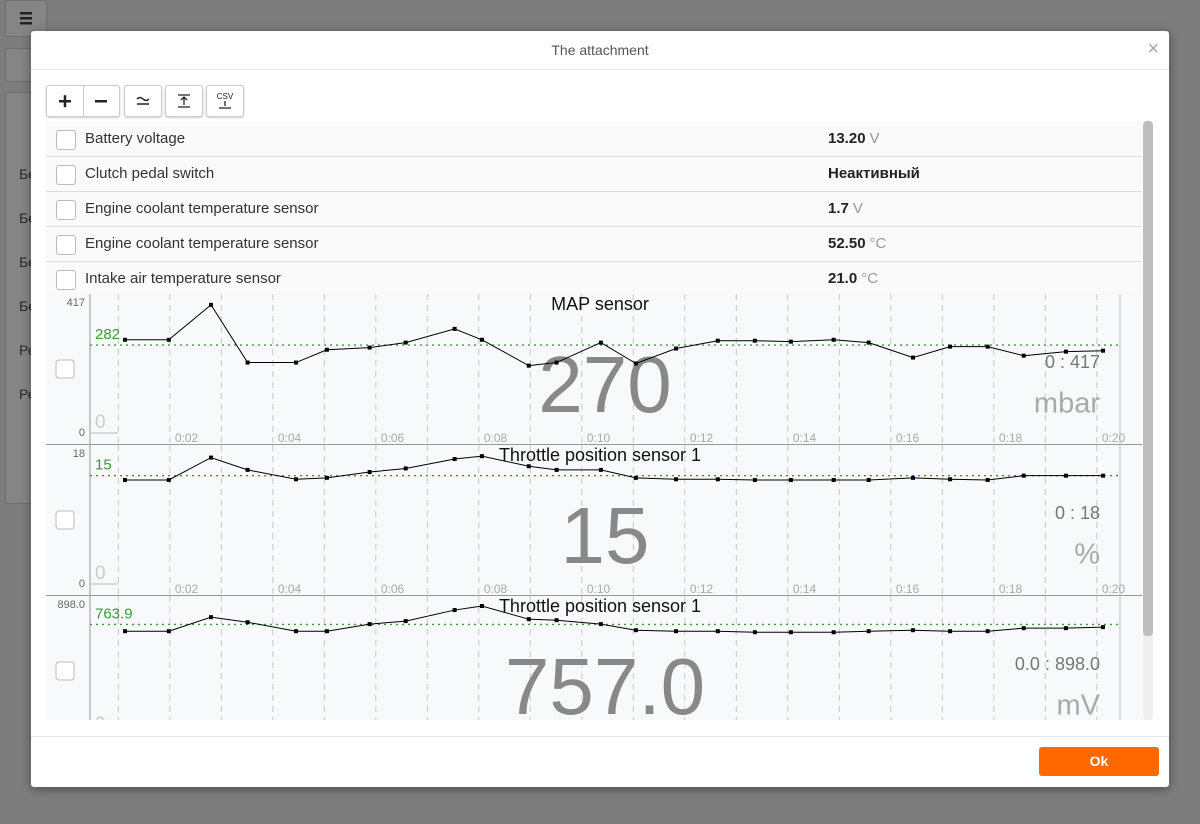  What do you see at coordinates (143, 101) in the screenshot?
I see `smooth-button` at bounding box center [143, 101].